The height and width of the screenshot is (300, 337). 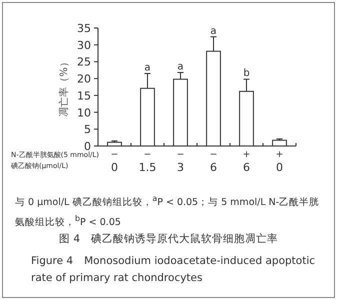 I want to click on x-tick-label: − 1.5, so click(x=147, y=162).